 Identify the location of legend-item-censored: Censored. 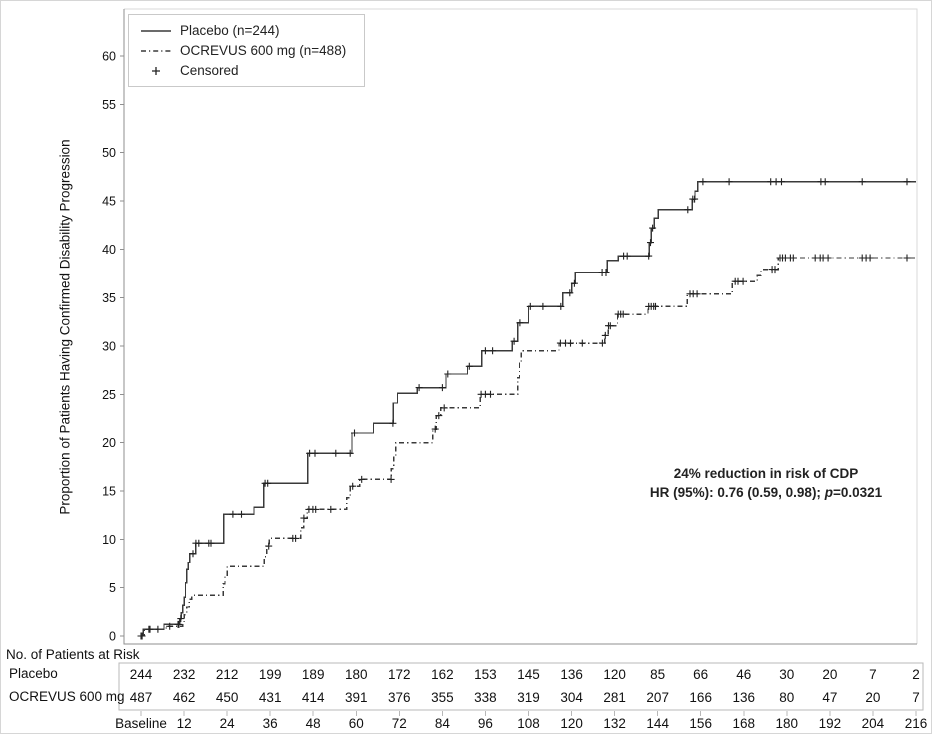
(242, 70).